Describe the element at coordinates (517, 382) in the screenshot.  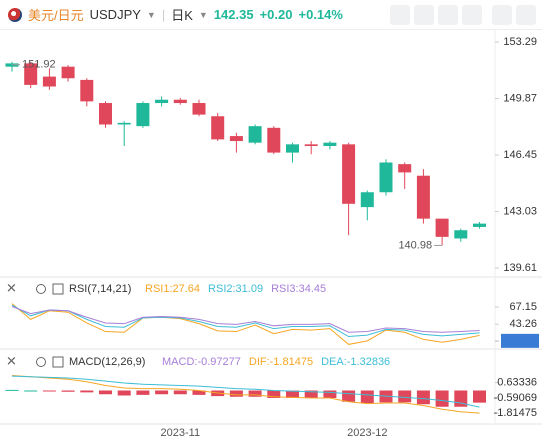
I see `y-tick-label: 0.63336` at that location.